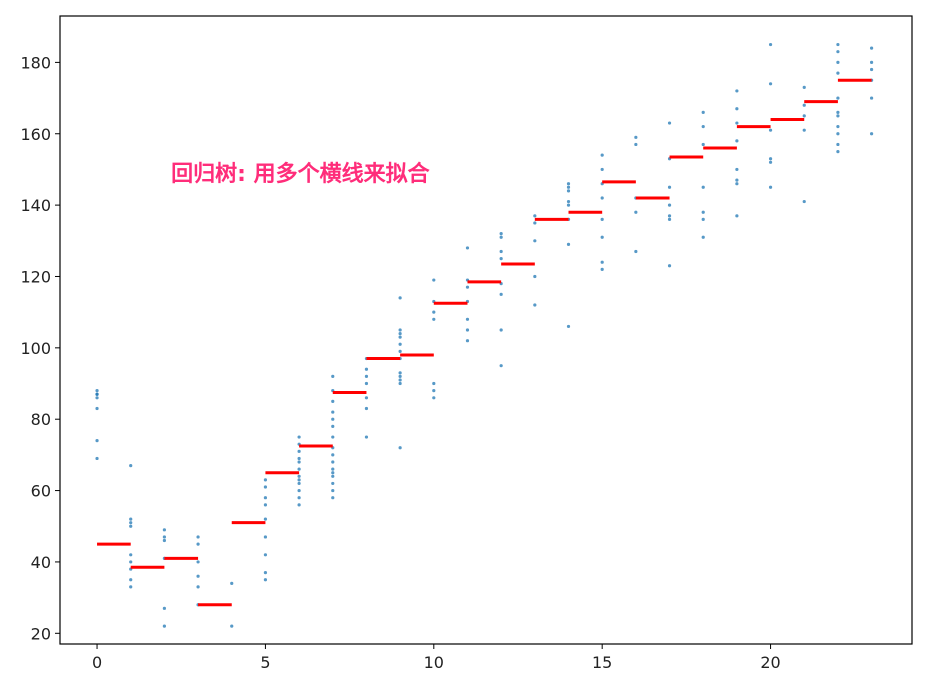  I want to click on x-tick-label: 10, so click(434, 662).